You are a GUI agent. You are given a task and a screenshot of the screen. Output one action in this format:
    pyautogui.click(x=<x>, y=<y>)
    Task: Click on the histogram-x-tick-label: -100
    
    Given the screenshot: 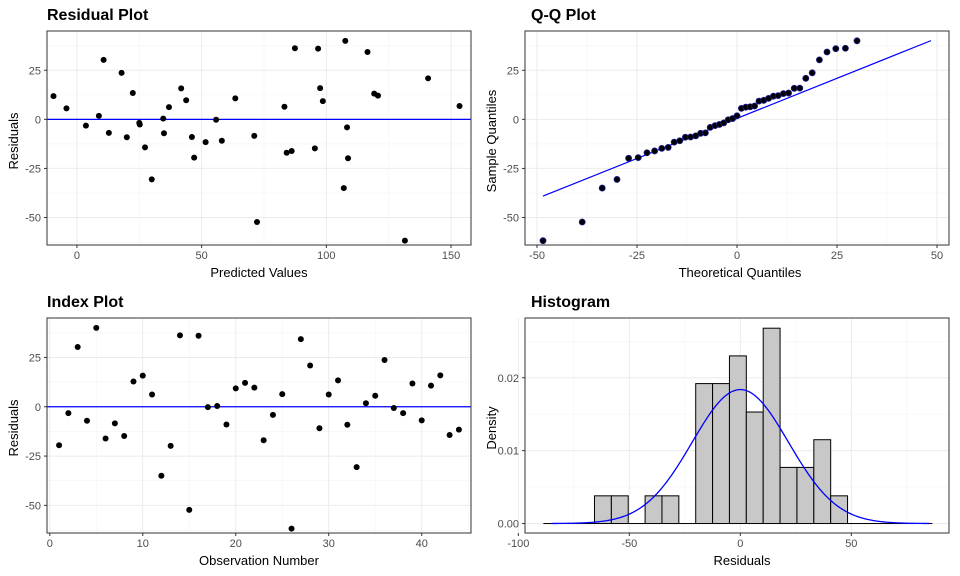 What is the action you would take?
    pyautogui.click(x=518, y=544)
    